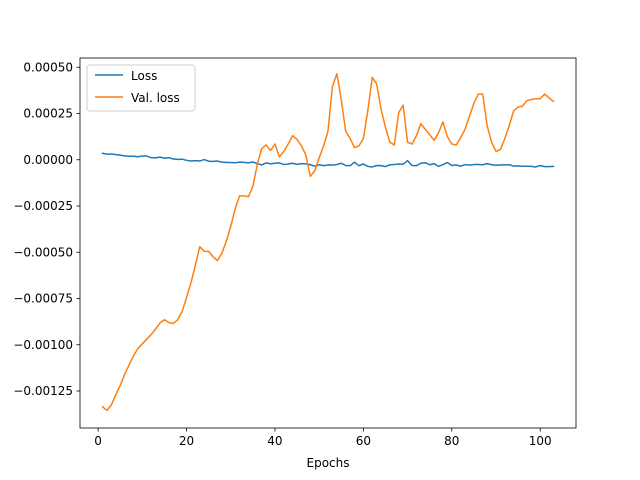 Image resolution: width=640 pixels, height=480 pixels. I want to click on y-tick-label: −0.00025, so click(43, 206).